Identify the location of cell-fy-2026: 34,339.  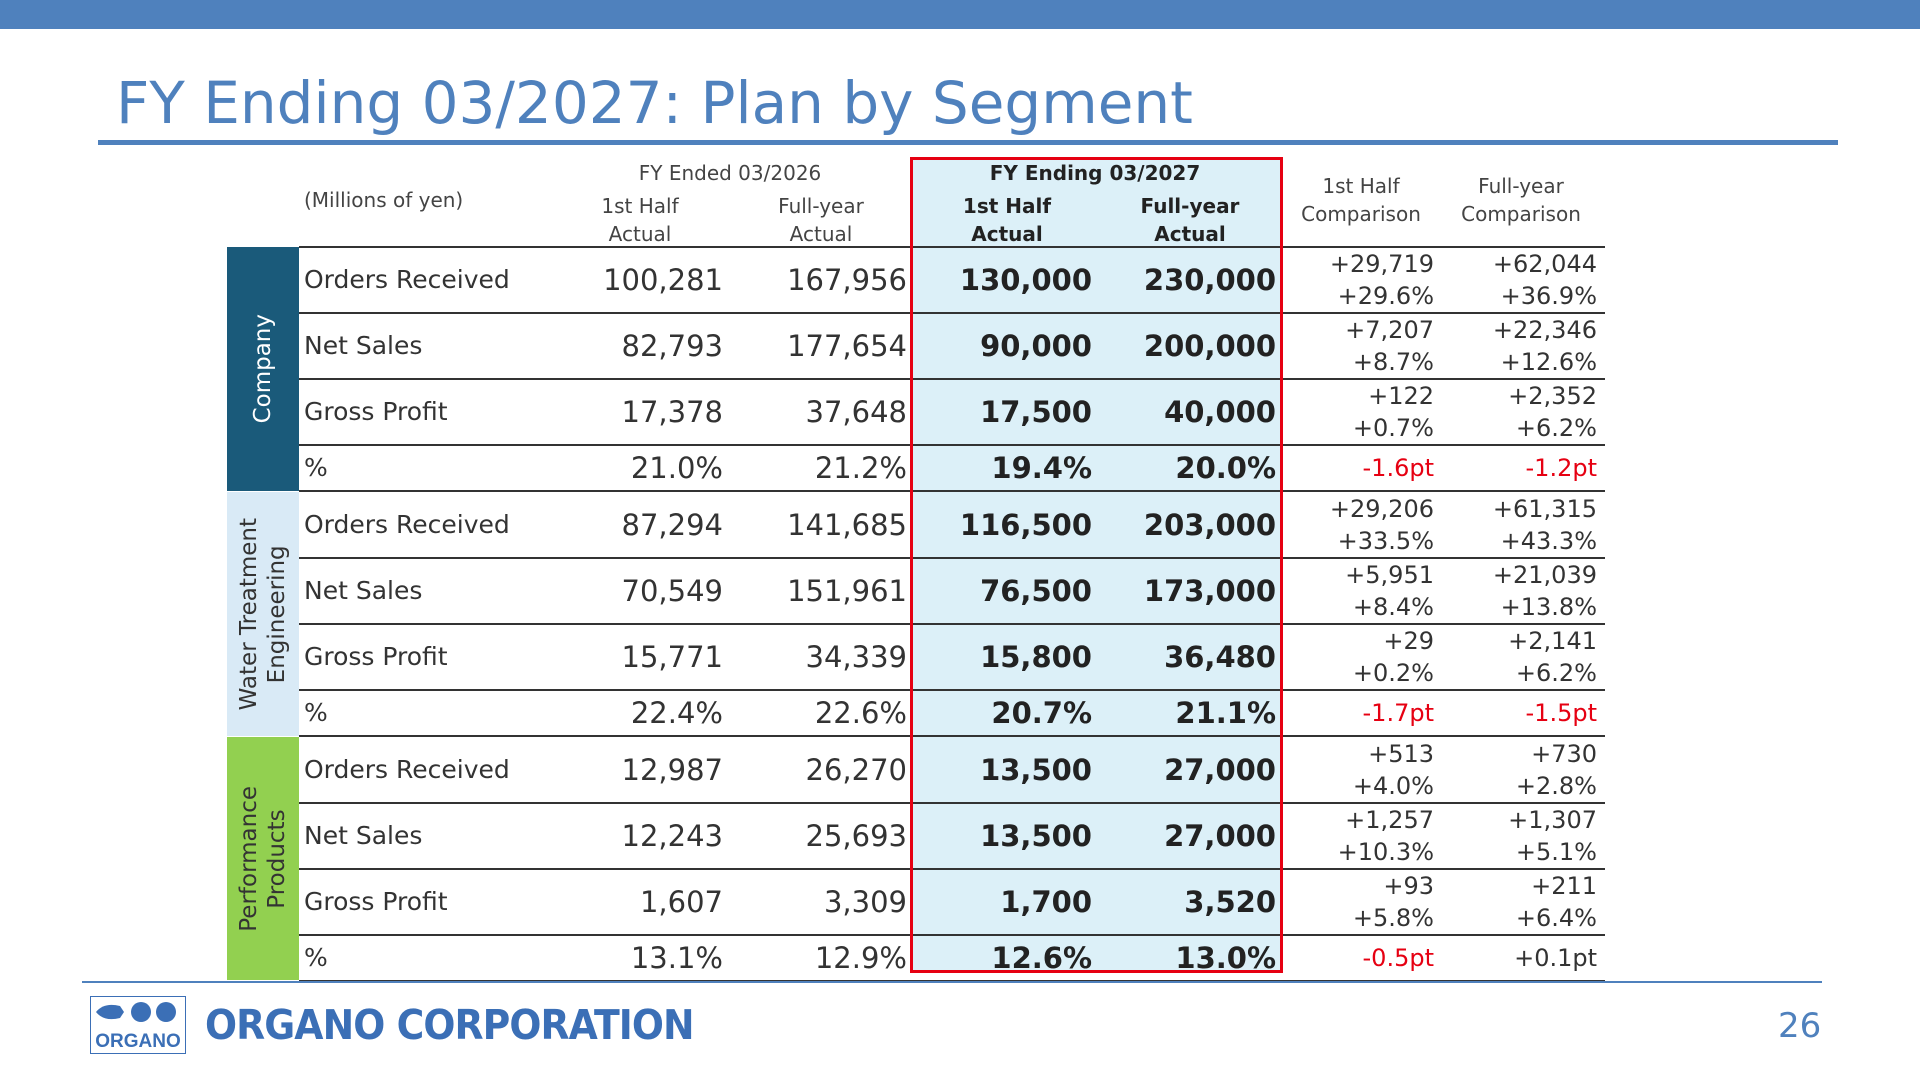
(856, 657).